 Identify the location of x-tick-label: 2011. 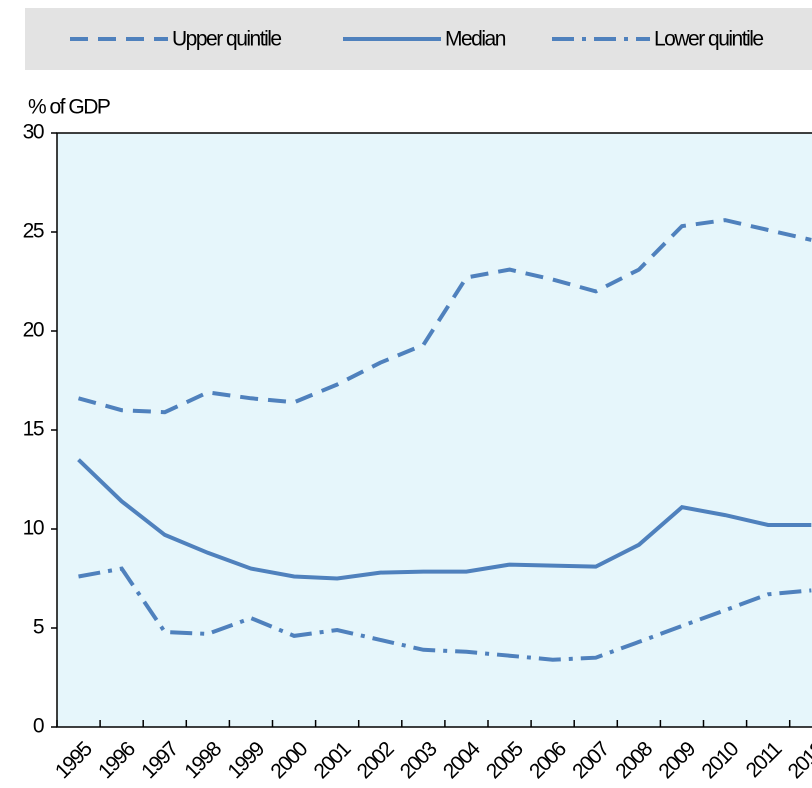
(764, 760).